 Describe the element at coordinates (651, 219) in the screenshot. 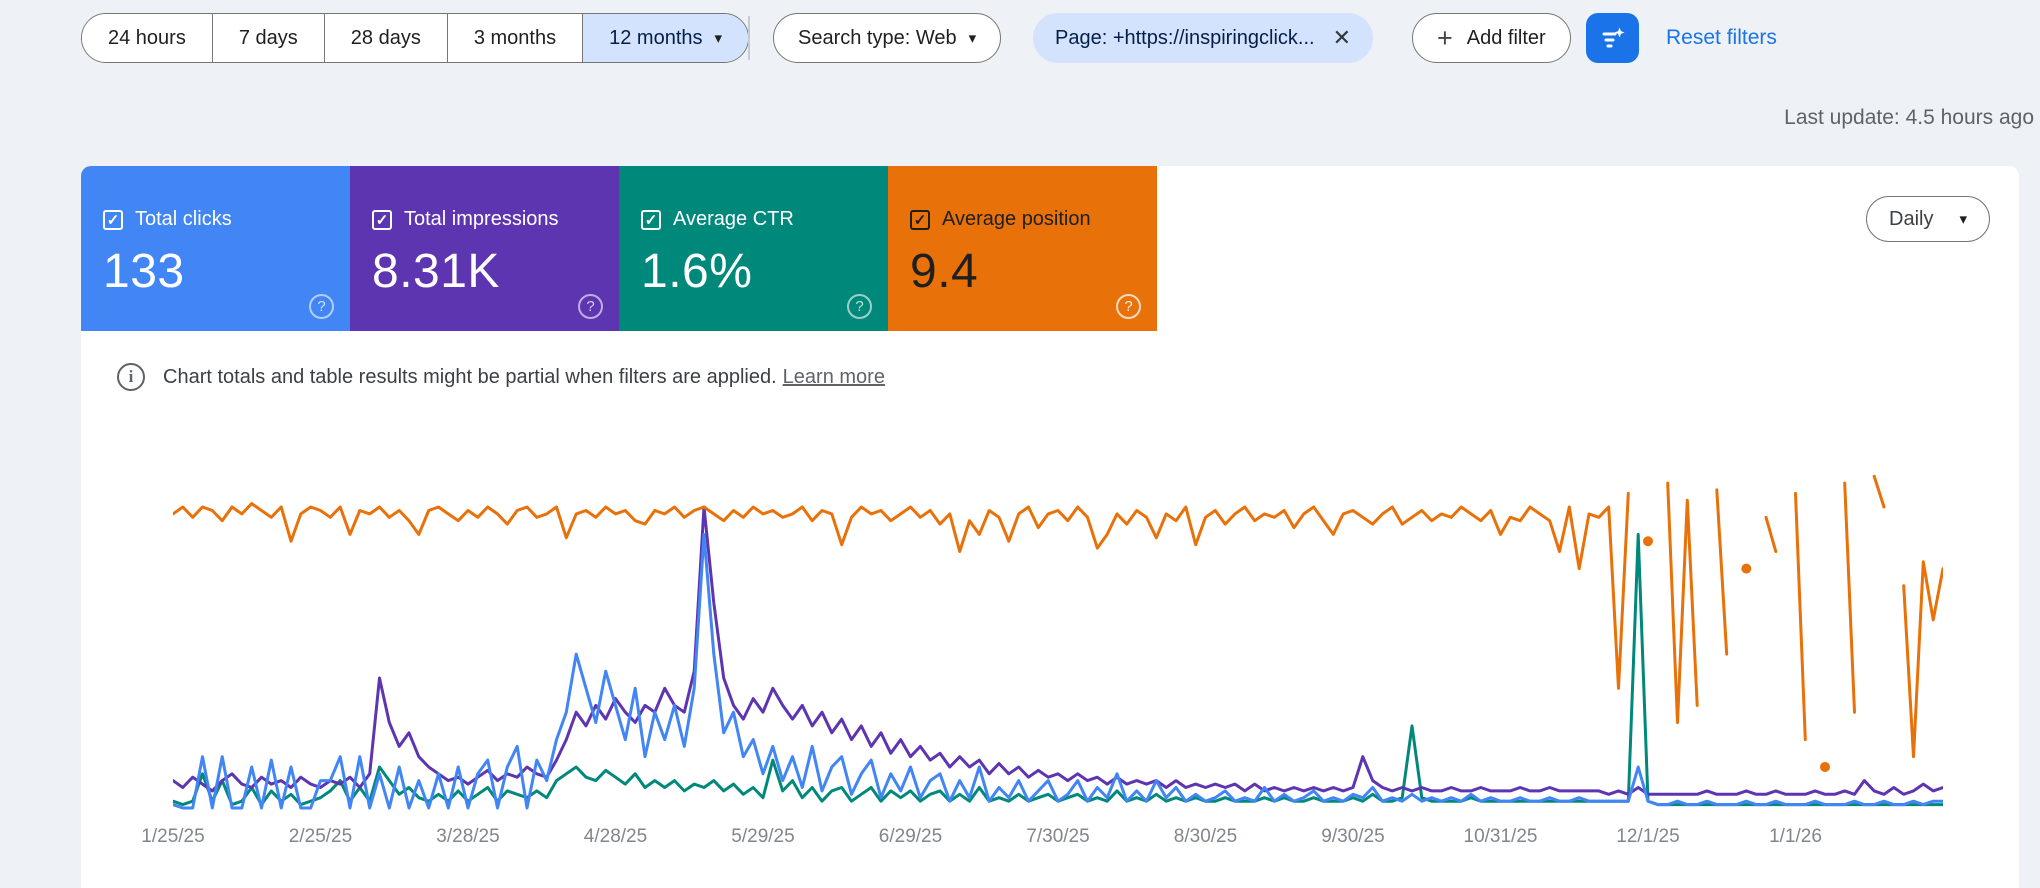

I see `checkbox-average-ctr: ✓` at that location.